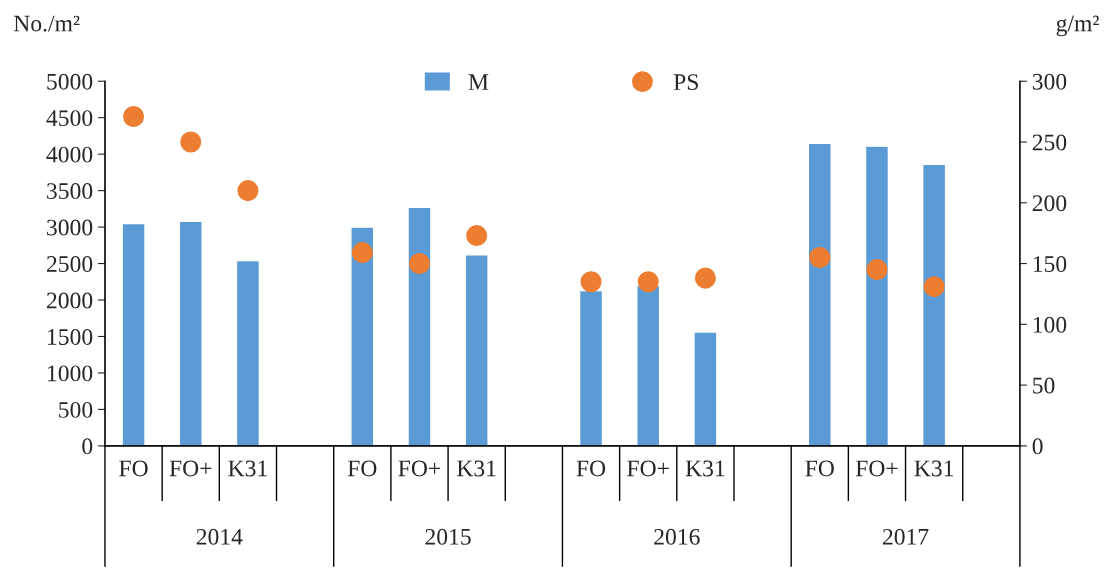  Describe the element at coordinates (87, 446) in the screenshot. I see `y-tick-label: 0` at that location.